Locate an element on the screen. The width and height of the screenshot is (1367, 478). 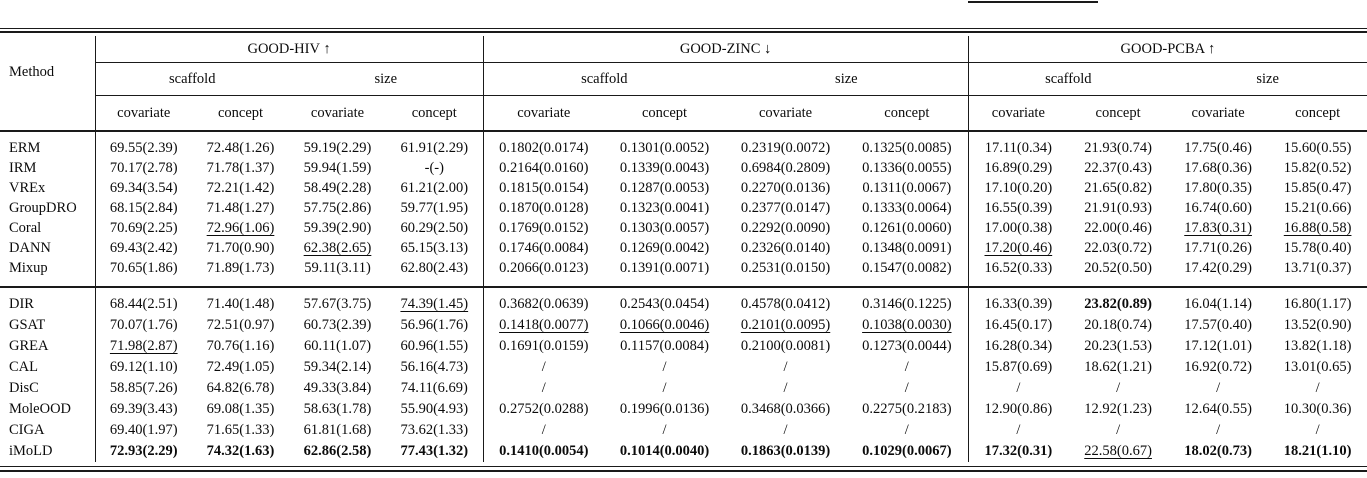
result-cell: 0.1391(0.0071) is located at coordinates (665, 273).